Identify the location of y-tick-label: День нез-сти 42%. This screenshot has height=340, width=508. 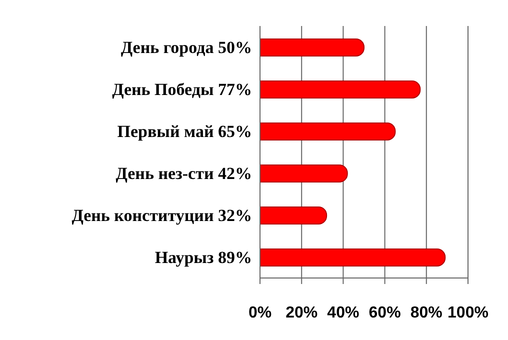
(184, 174).